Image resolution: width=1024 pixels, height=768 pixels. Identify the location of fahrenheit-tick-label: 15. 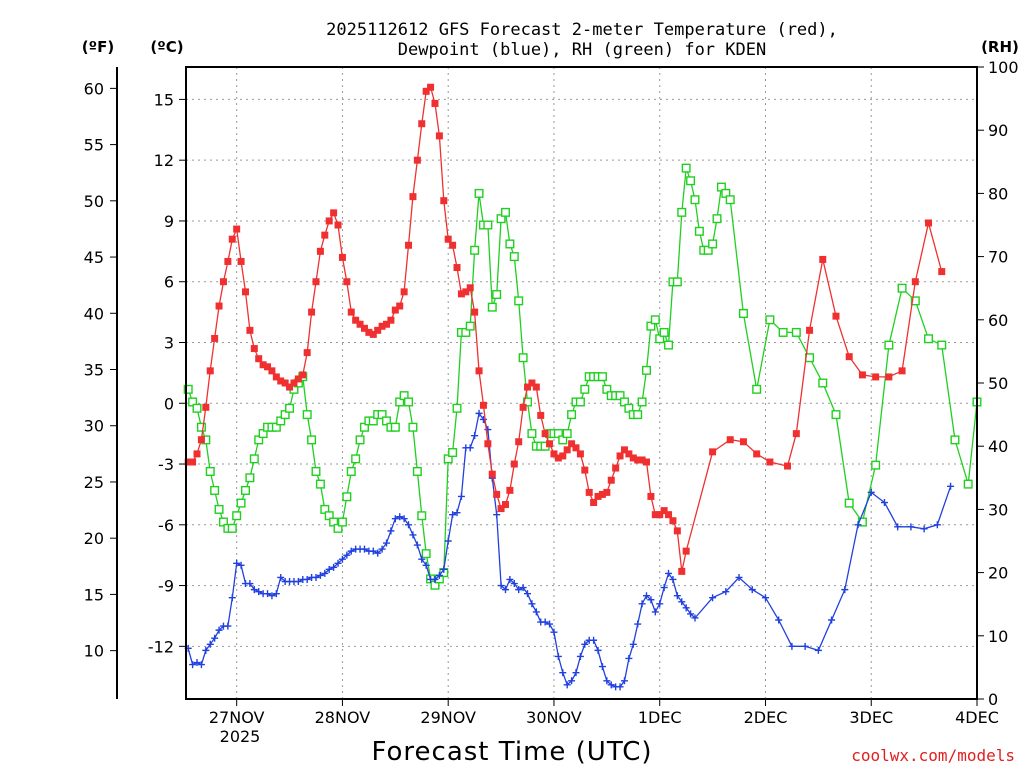
(94, 594).